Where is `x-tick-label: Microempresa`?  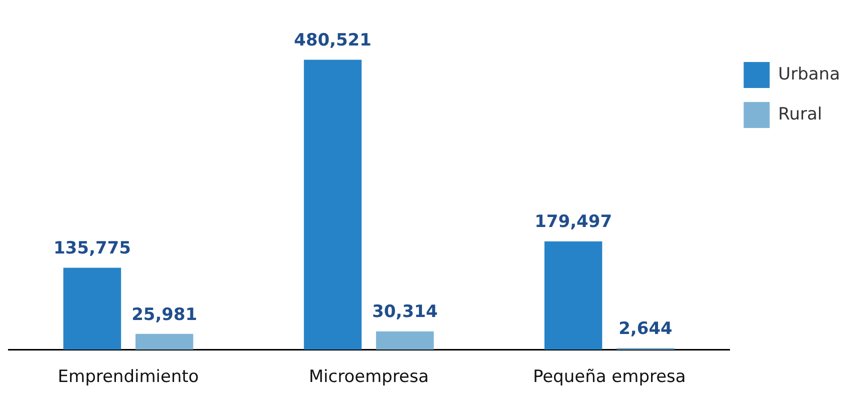
x-tick-label: Microempresa is located at coordinates (368, 377).